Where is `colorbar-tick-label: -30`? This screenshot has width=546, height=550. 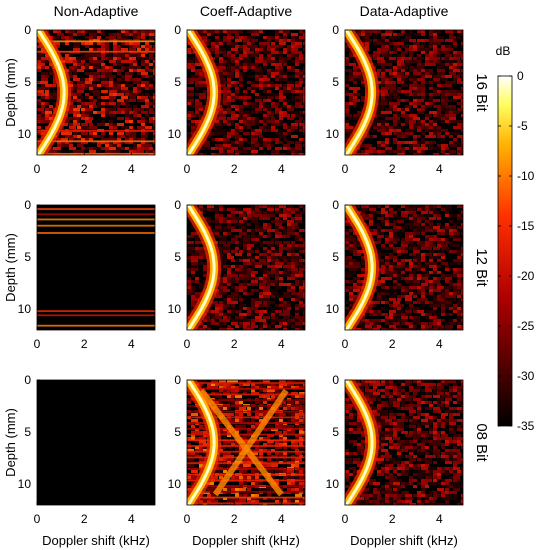
colorbar-tick-label: -30 is located at coordinates (526, 376).